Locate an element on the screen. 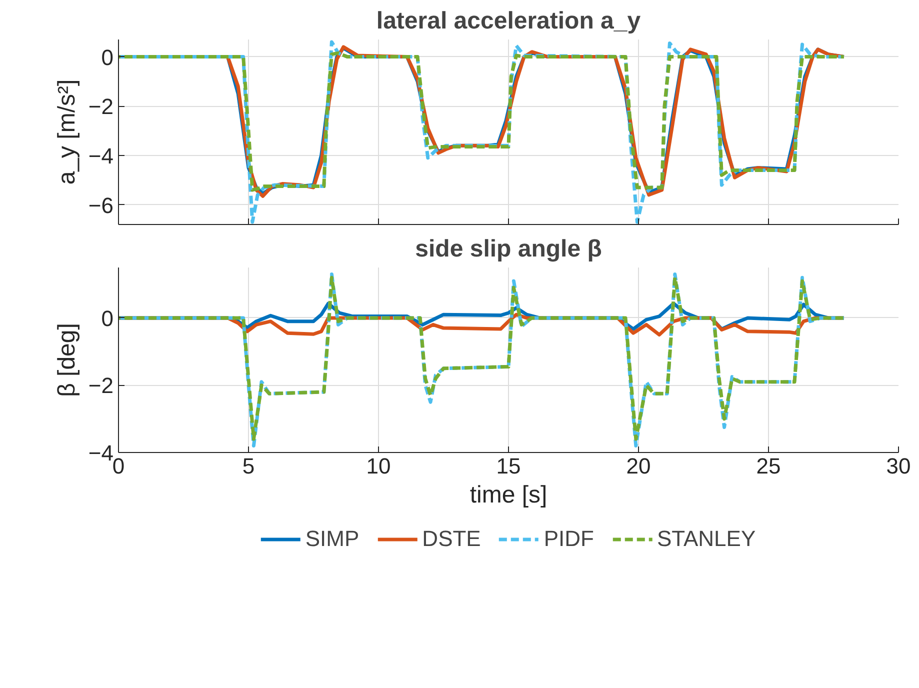 This screenshot has width=919, height=688. legend-label: DSTE is located at coordinates (451, 539).